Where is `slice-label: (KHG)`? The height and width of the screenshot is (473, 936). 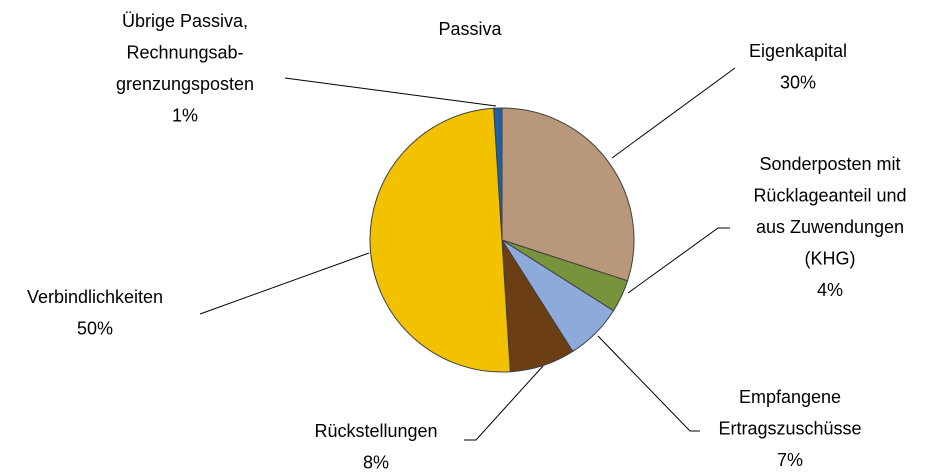 slice-label: (KHG) is located at coordinates (830, 258).